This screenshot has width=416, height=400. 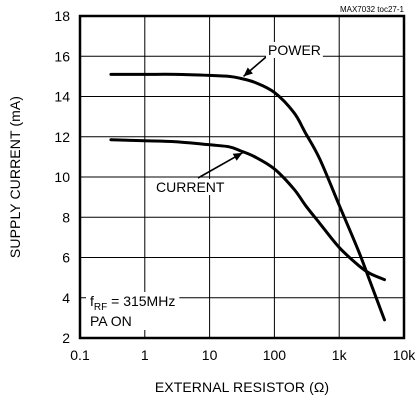 I want to click on frequency-subscript: RF, so click(x=100, y=307).